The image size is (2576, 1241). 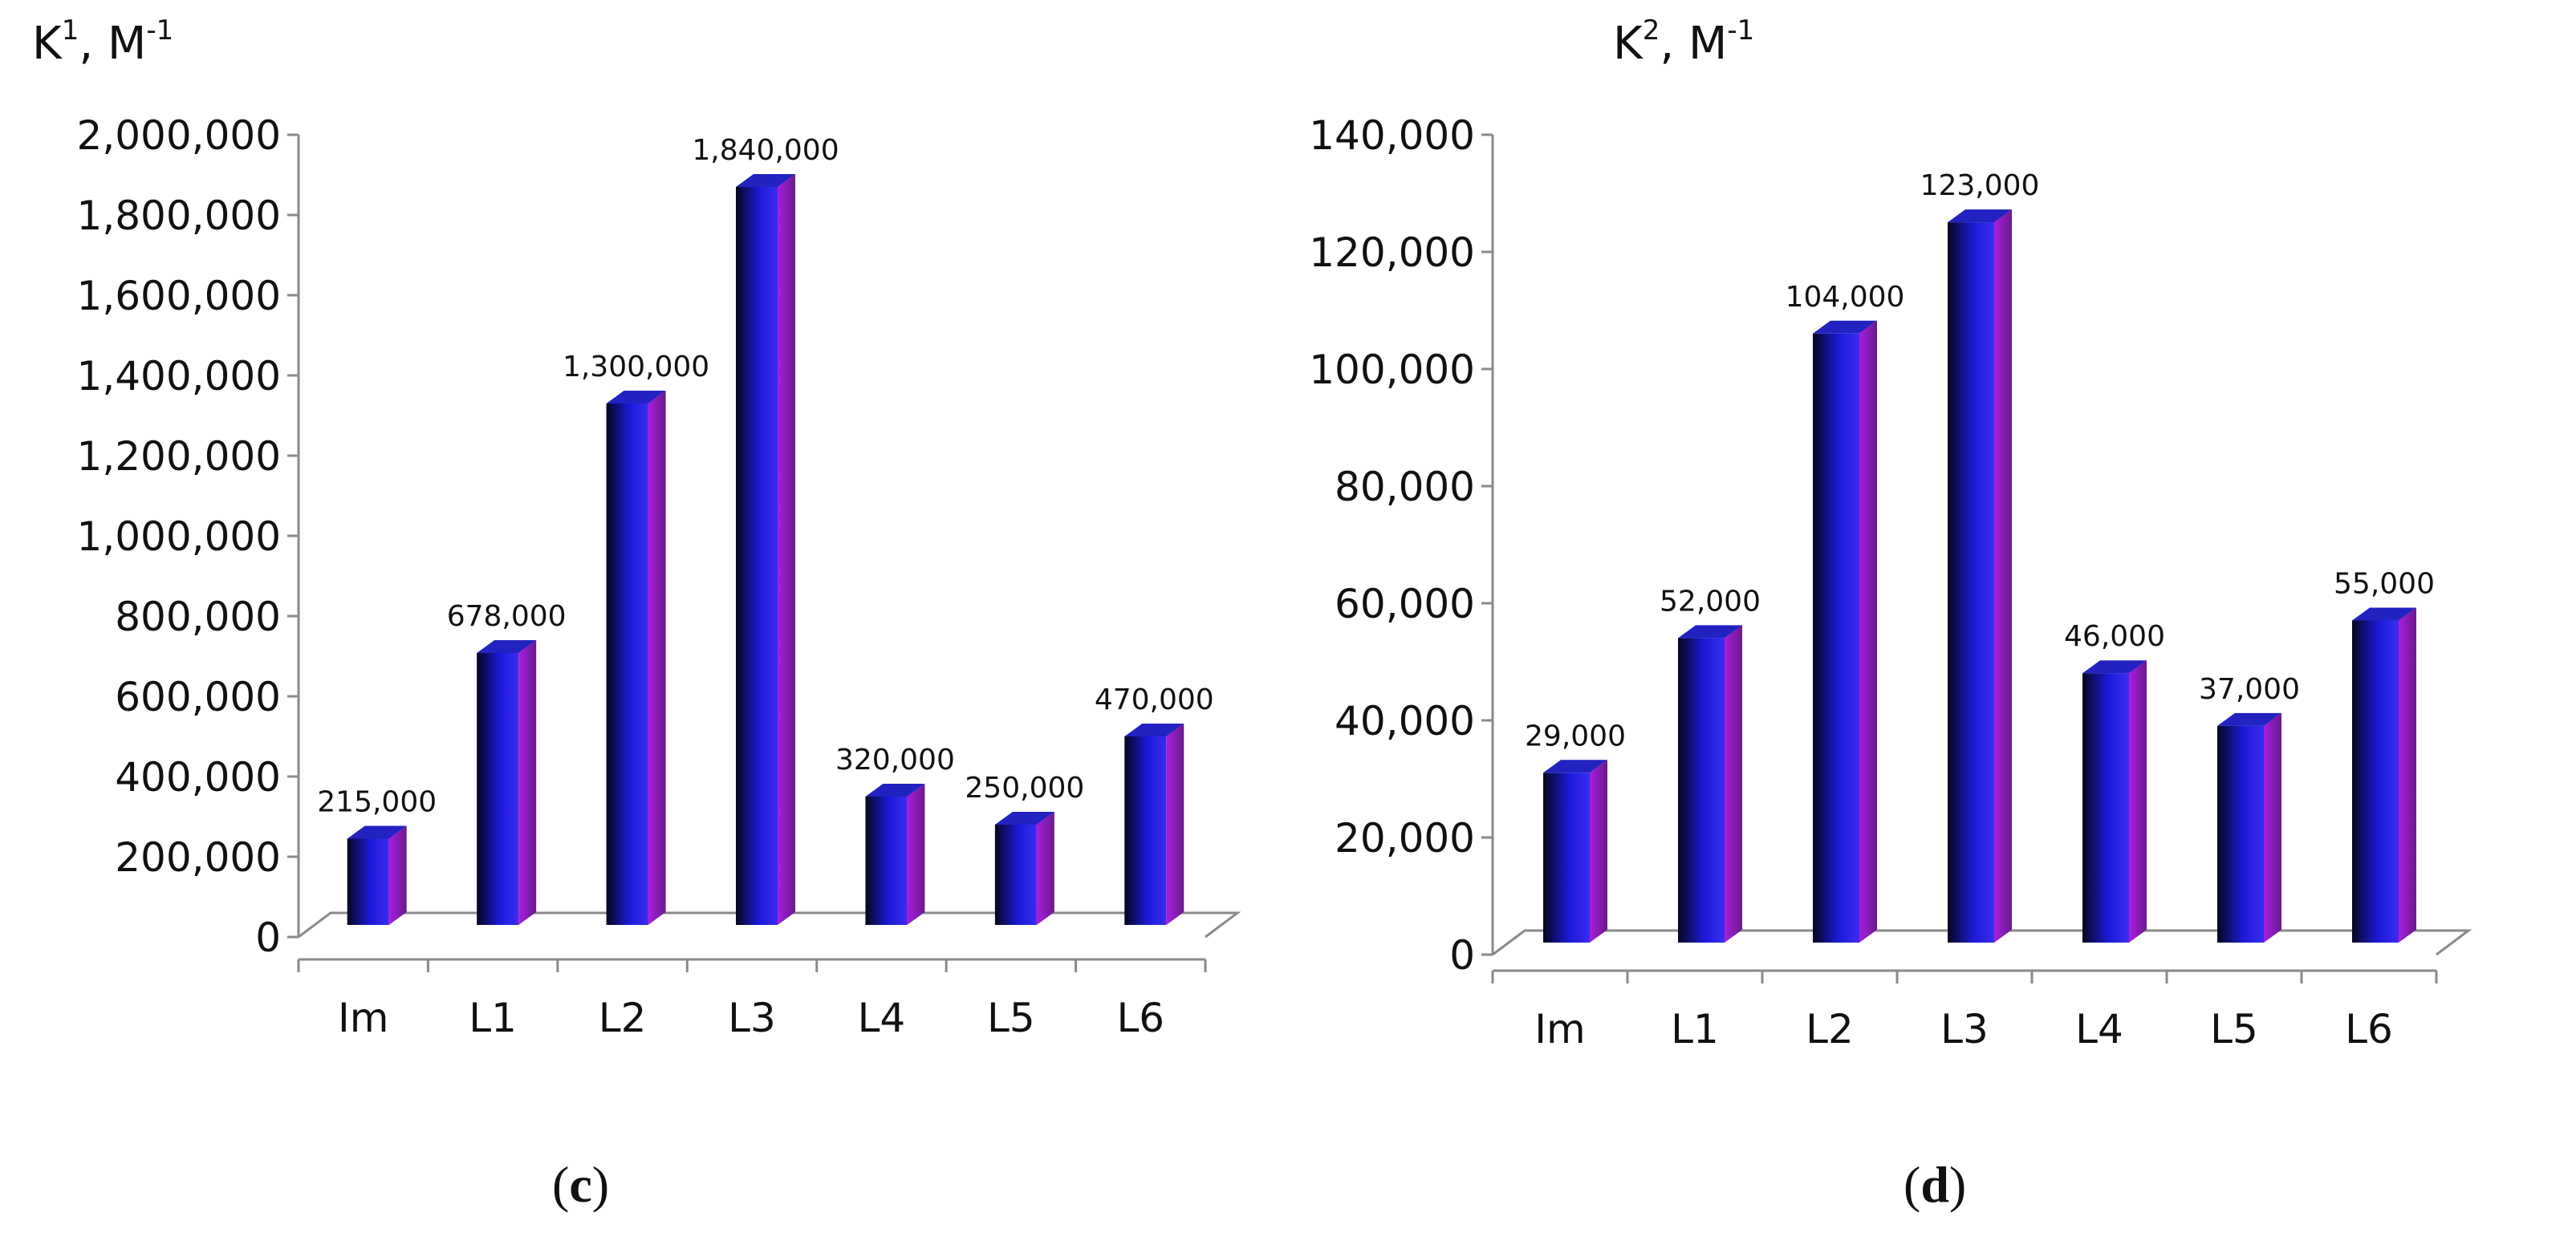 What do you see at coordinates (1845, 298) in the screenshot?
I see `data-label: 104,000` at bounding box center [1845, 298].